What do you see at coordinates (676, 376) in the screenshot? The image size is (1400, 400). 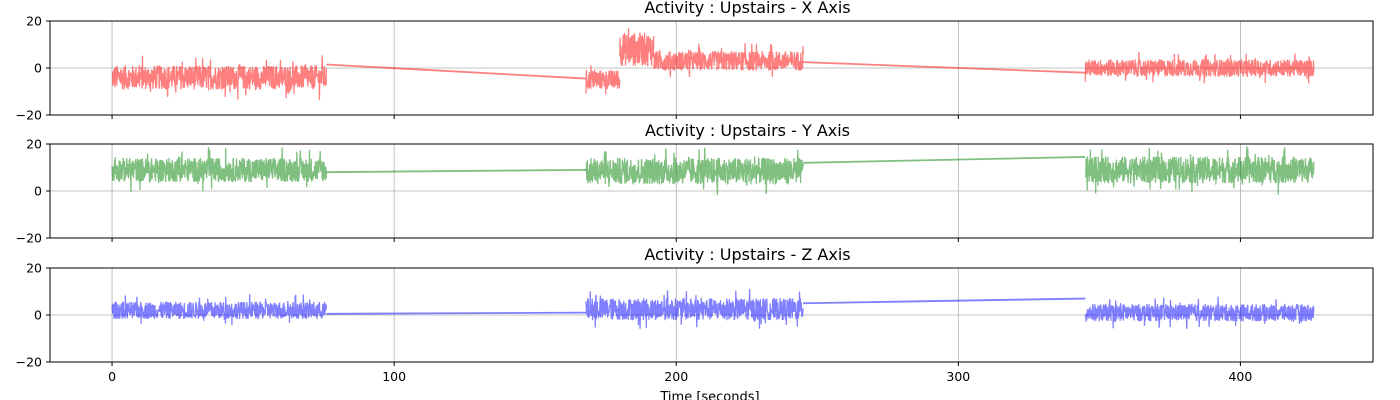 I see `x-tick-label: 200` at bounding box center [676, 376].